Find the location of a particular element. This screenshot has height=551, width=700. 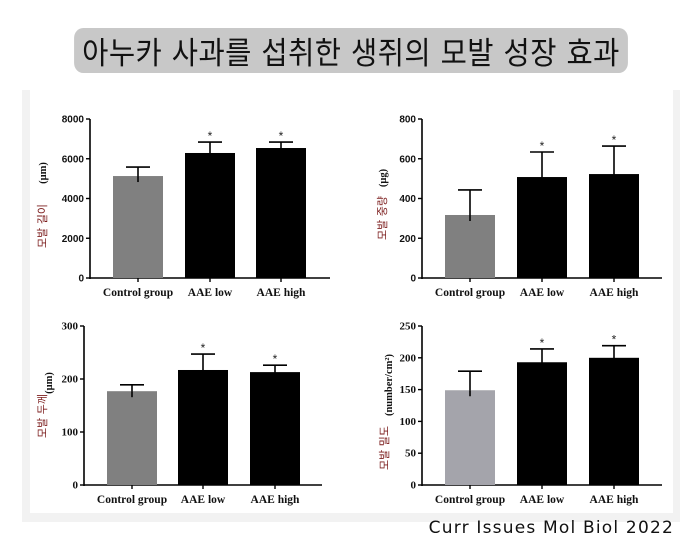

y-axis-label: 모발 밀도 is located at coordinates (384, 448).